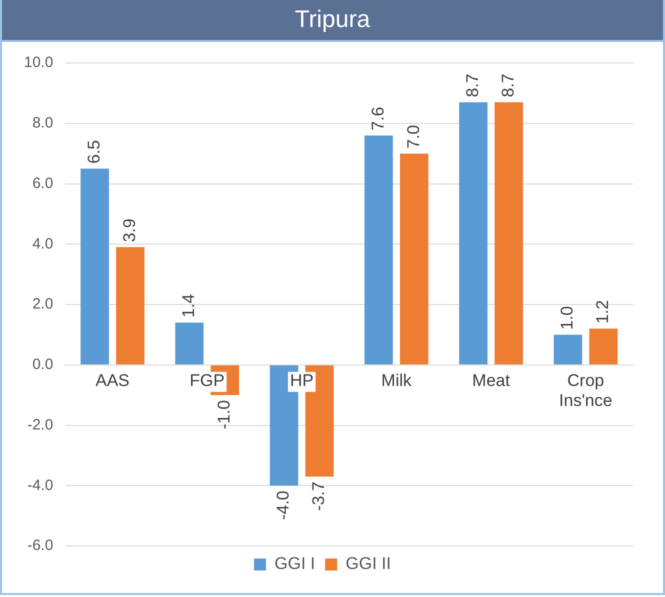 This screenshot has width=665, height=597. Describe the element at coordinates (43, 123) in the screenshot. I see `y-tick-label: 8.0` at that location.